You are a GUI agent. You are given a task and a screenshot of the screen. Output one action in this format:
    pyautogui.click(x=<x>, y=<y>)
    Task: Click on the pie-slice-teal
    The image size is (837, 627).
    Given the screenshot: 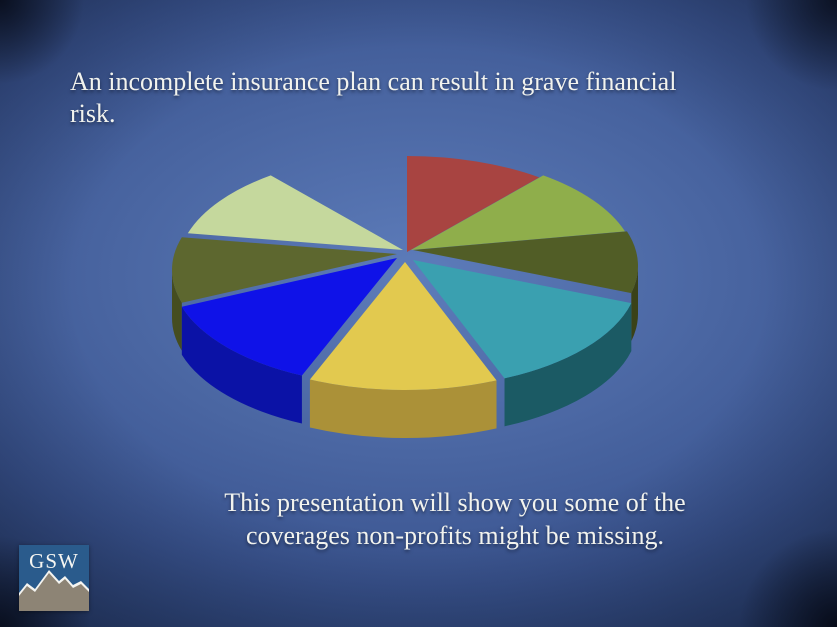 What is the action you would take?
    pyautogui.click(x=522, y=319)
    